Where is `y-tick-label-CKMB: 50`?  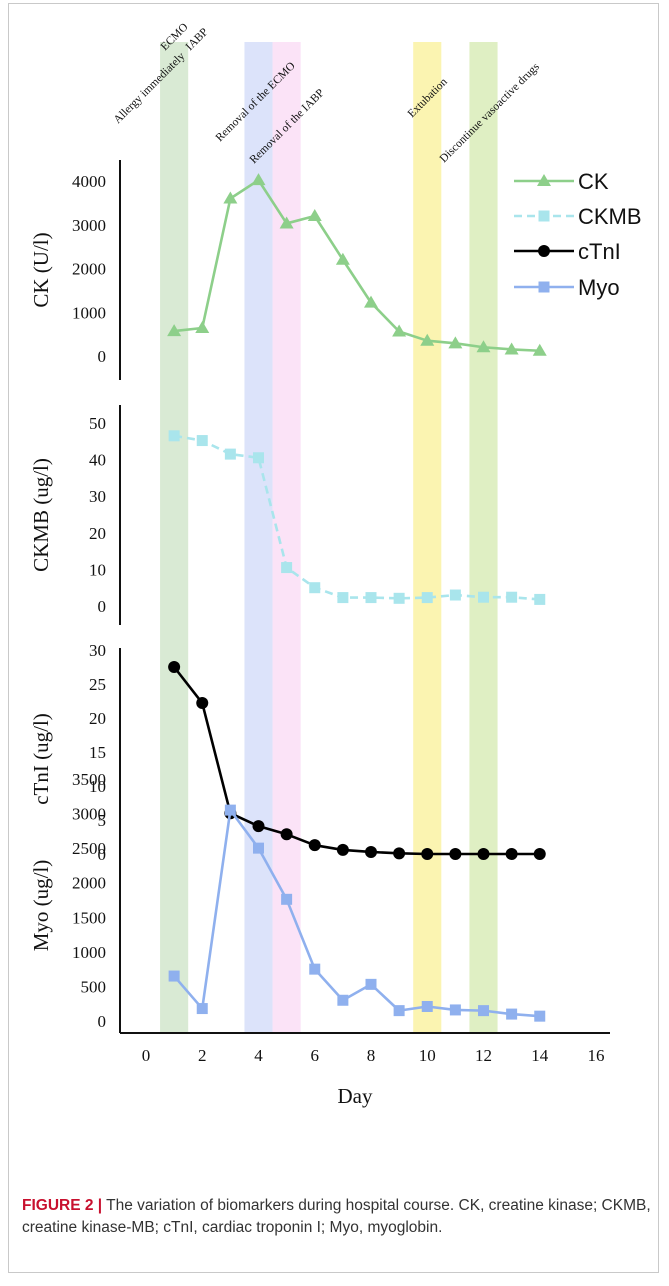
y-tick-label-CKMB: 50 is located at coordinates (97, 423).